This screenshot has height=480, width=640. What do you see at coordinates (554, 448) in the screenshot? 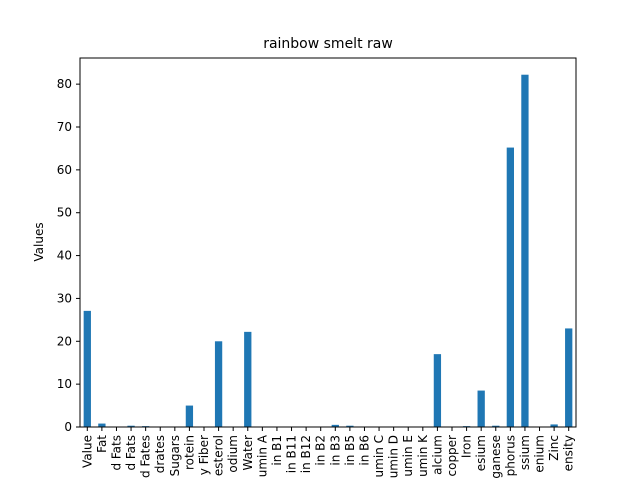
I see `x-tick-label: Zinc` at bounding box center [554, 448].